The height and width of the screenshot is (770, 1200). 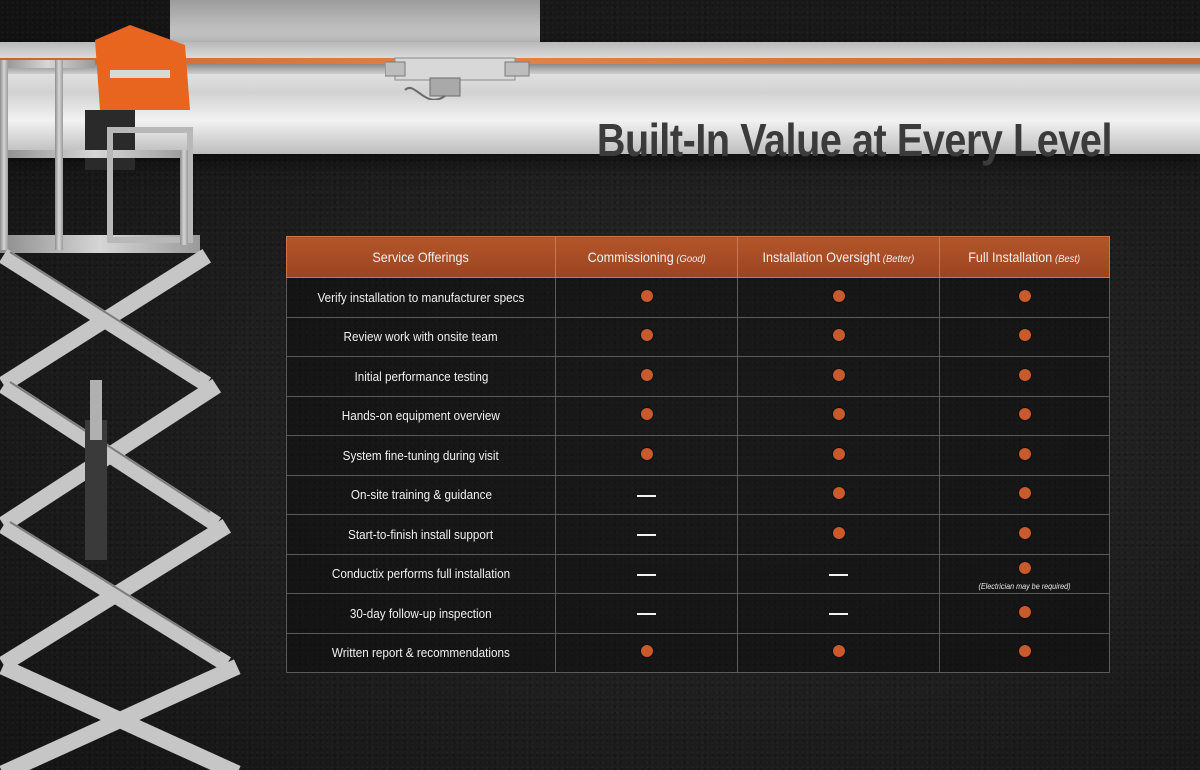 I want to click on service-label-cell: Start-to-finish install support, so click(x=421, y=534).